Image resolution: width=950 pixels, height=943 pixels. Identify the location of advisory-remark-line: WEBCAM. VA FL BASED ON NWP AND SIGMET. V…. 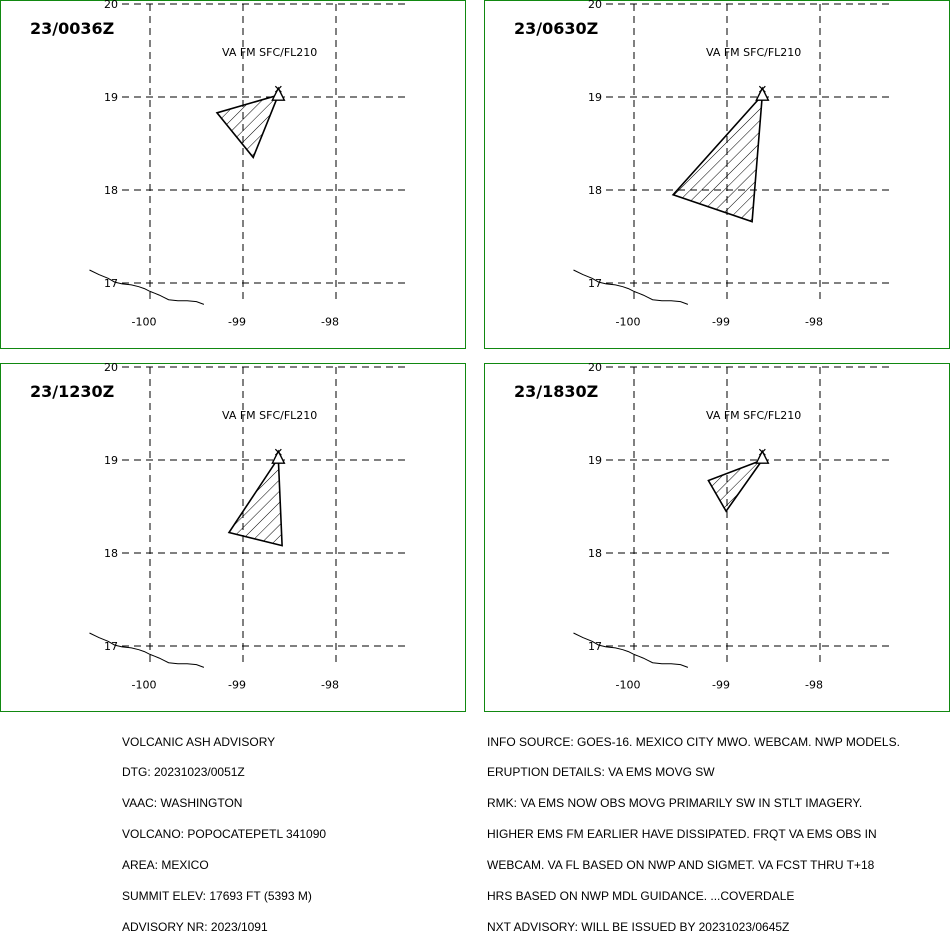
(681, 865).